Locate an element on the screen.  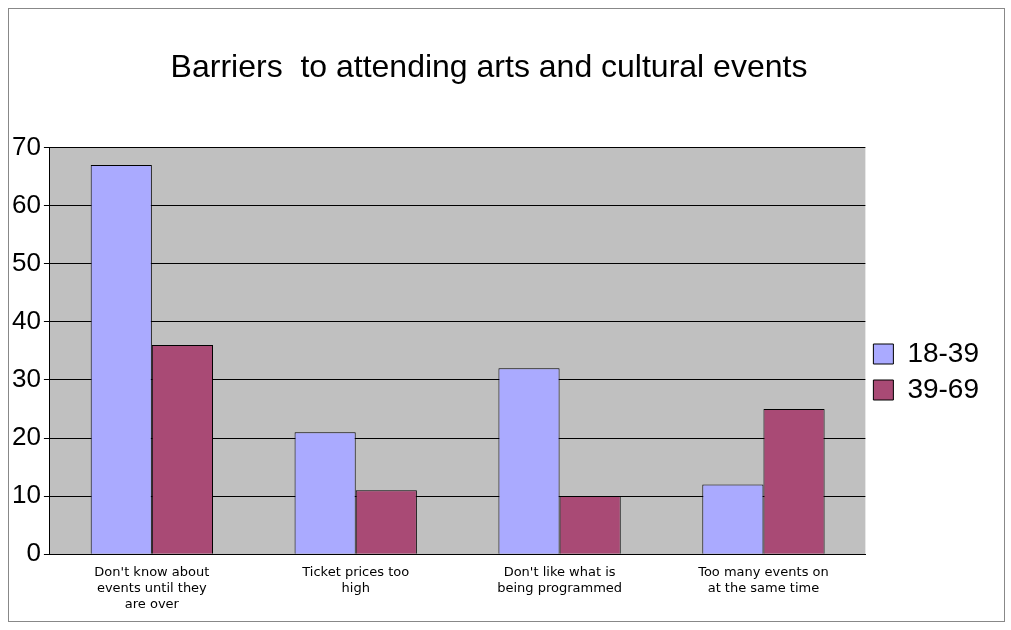
y-tick-label: 20 is located at coordinates (26, 436).